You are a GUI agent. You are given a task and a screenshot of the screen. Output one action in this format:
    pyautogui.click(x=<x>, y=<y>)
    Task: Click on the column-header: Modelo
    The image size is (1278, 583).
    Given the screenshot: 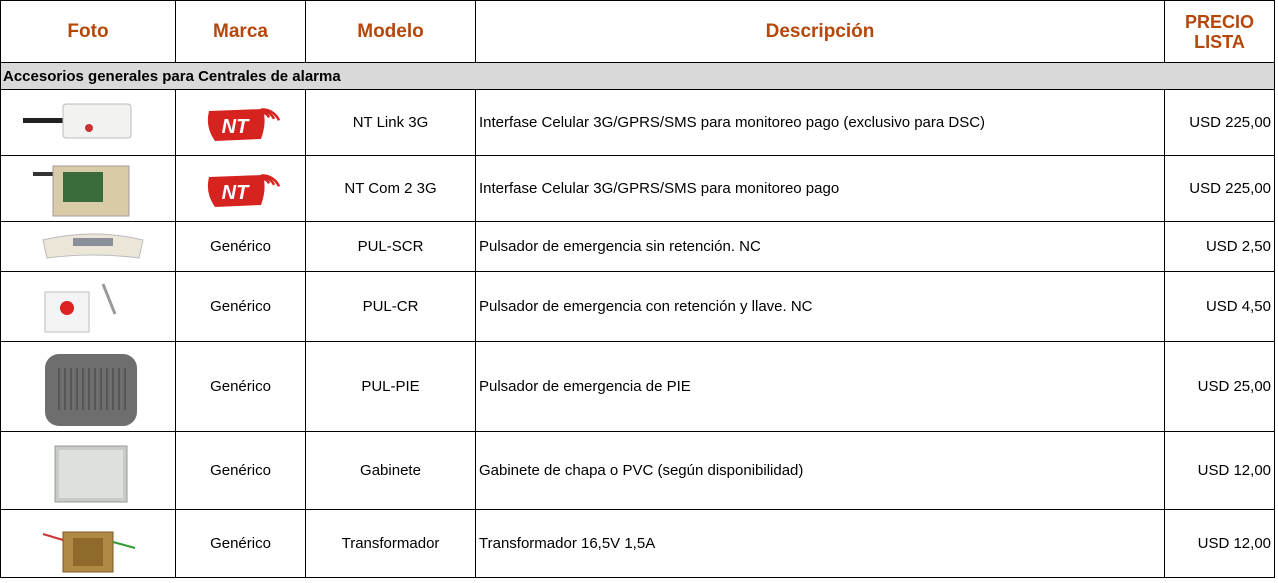 What is the action you would take?
    pyautogui.click(x=390, y=31)
    